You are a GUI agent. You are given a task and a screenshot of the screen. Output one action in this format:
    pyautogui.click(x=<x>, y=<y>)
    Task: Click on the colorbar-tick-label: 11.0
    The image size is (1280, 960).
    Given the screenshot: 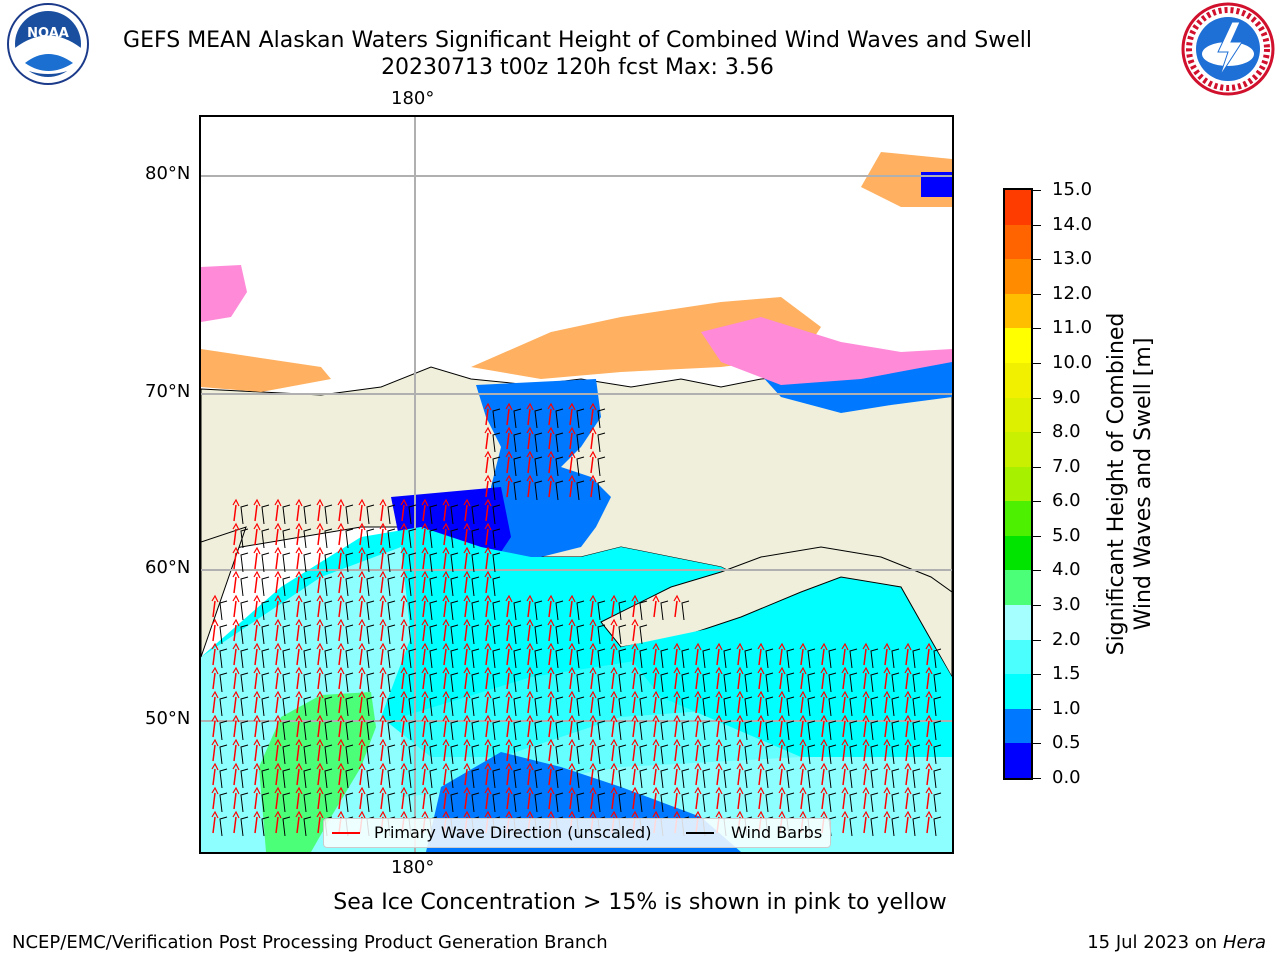 What is the action you would take?
    pyautogui.click(x=1072, y=328)
    